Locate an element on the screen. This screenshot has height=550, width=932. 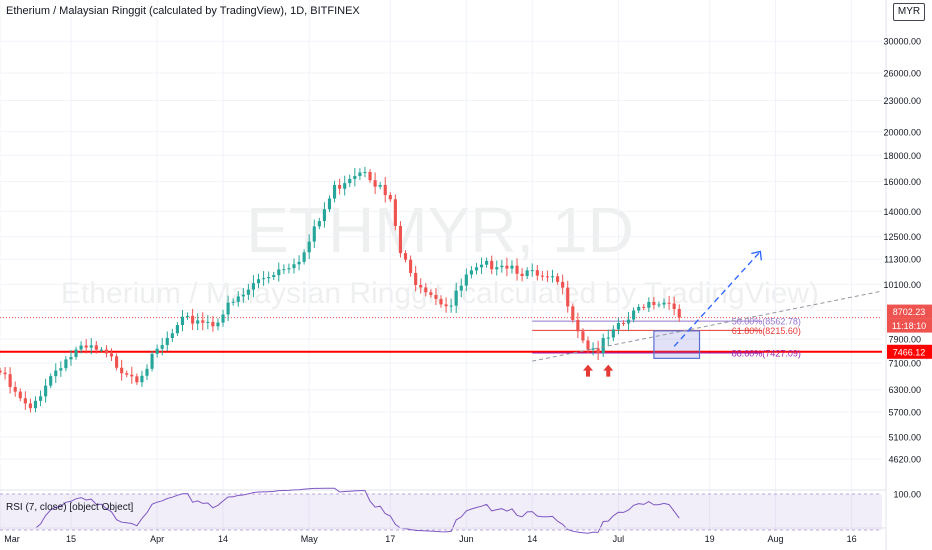
countdown-label-bg is located at coordinates (909, 325).